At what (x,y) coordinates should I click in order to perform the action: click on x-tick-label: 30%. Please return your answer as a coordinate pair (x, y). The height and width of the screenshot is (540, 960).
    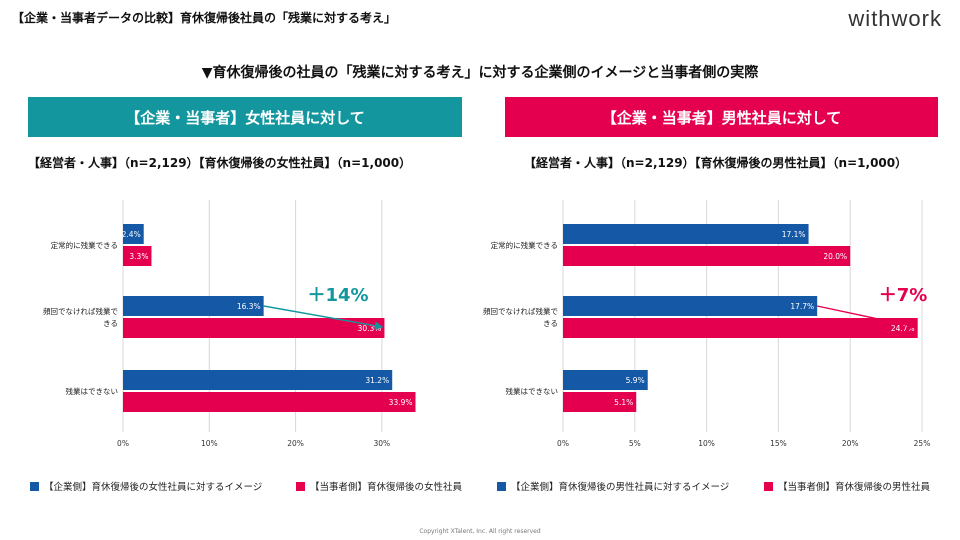
    Looking at the image, I should click on (382, 443).